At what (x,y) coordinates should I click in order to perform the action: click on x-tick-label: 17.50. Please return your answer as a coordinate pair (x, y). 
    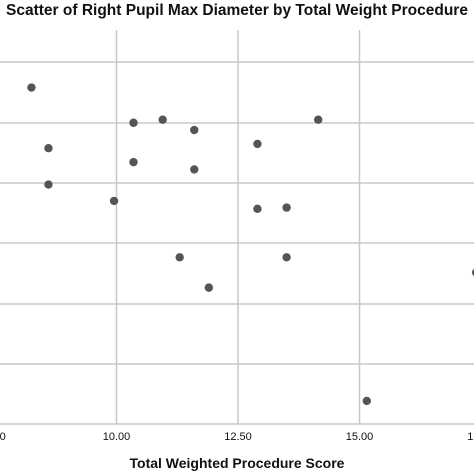
    Looking at the image, I should click on (470, 437).